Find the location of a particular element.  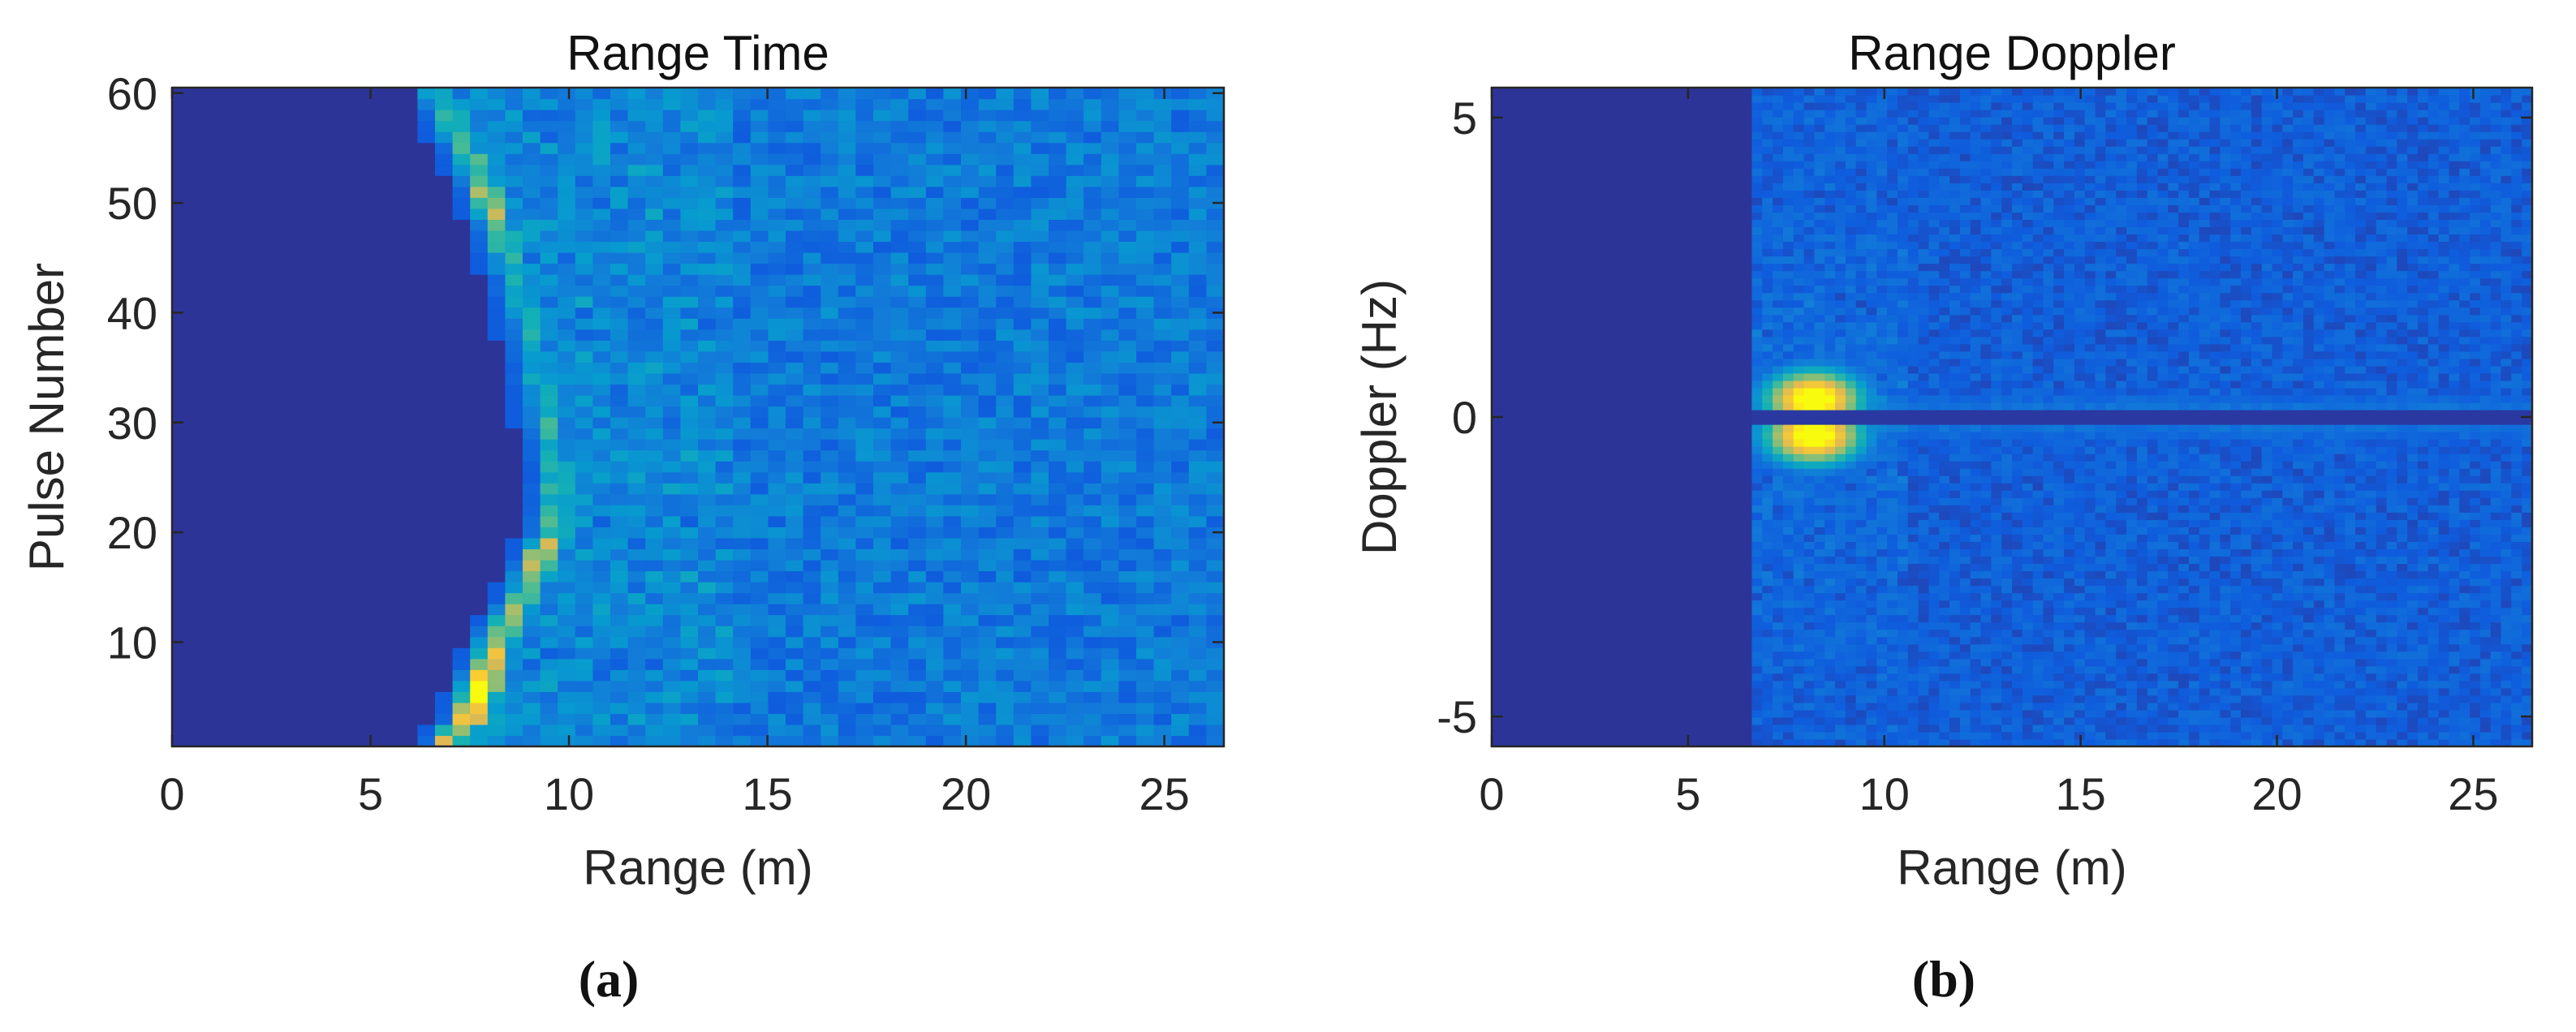

x-tick-label: 5 is located at coordinates (371, 793).